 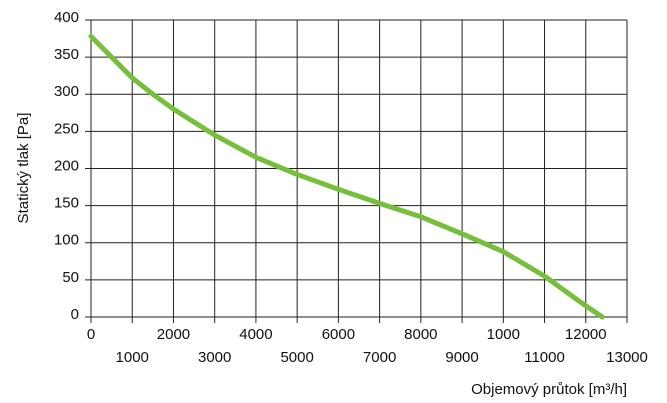 What do you see at coordinates (173, 334) in the screenshot?
I see `x-tick-label: 2000` at bounding box center [173, 334].